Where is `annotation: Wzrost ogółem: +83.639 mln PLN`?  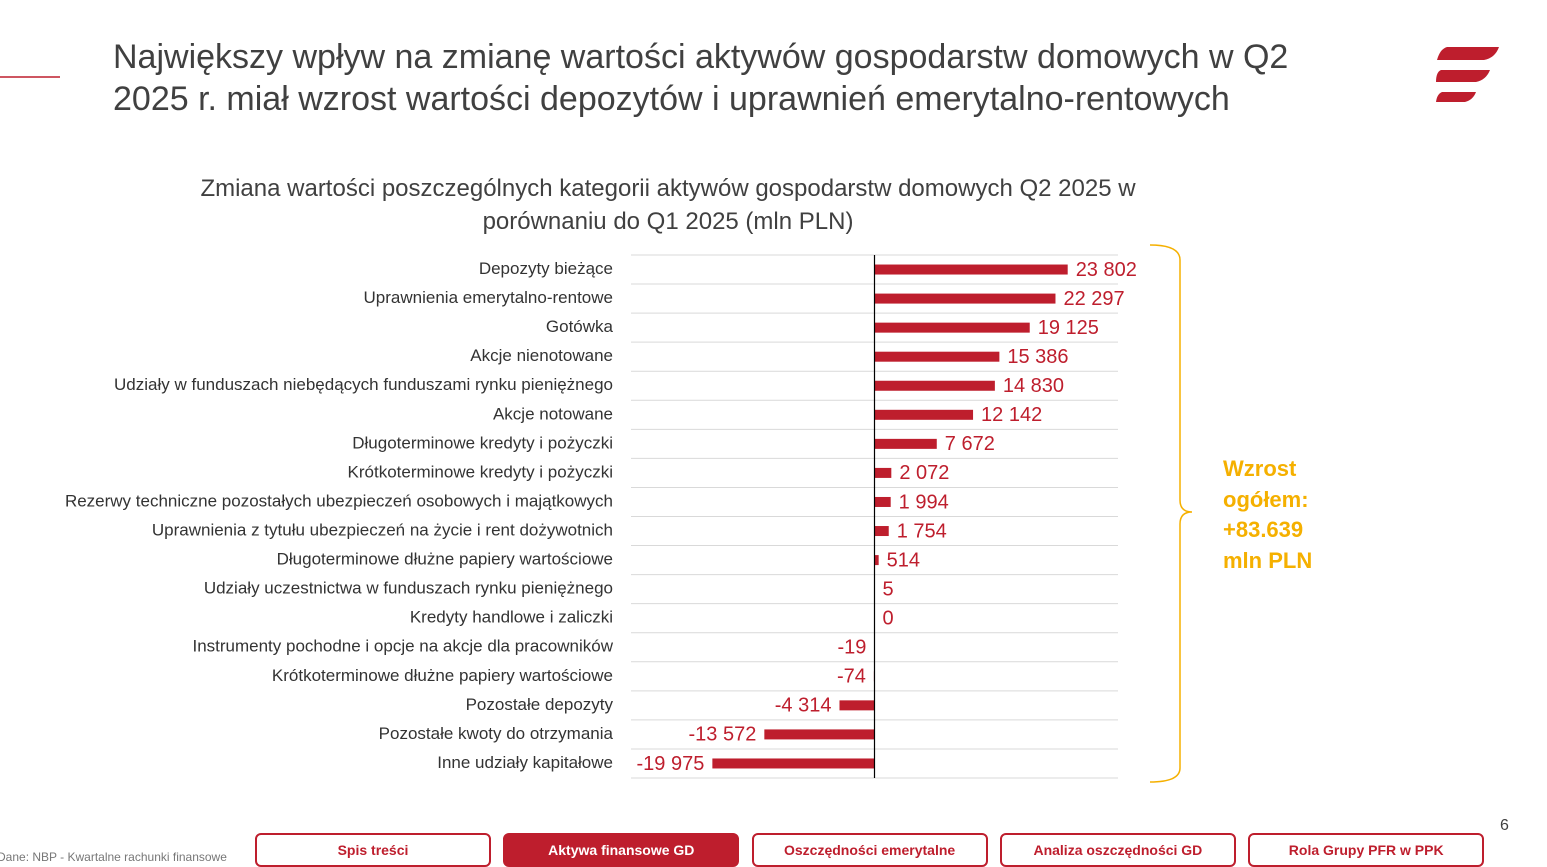
annotation: Wzrost ogółem: +83.639 mln PLN is located at coordinates (1268, 514).